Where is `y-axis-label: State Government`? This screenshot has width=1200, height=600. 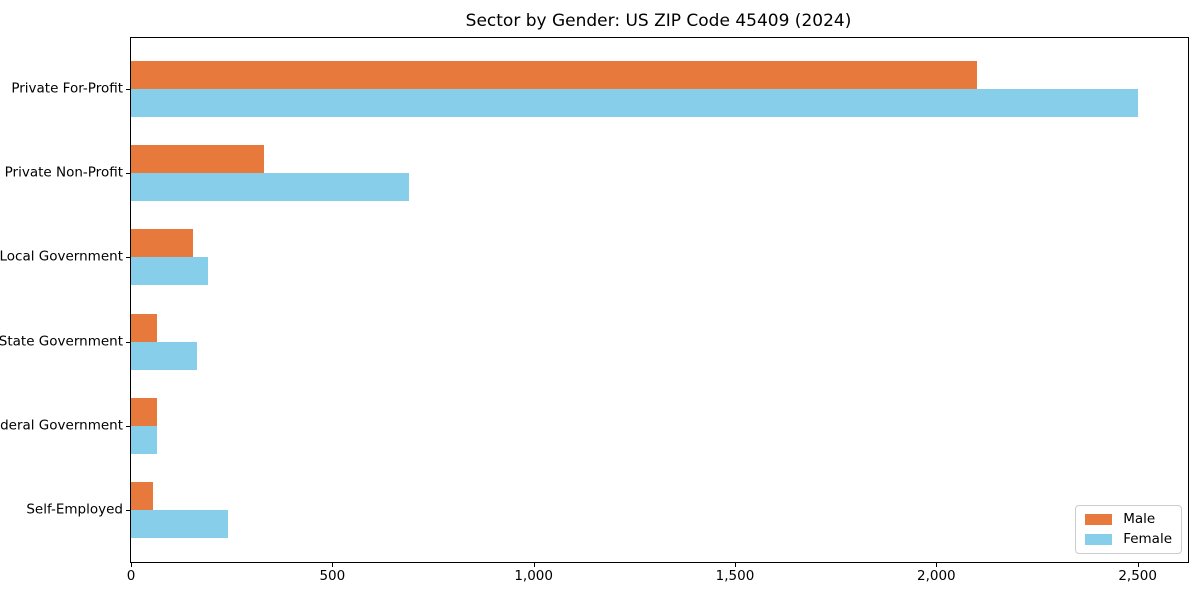 y-axis-label: State Government is located at coordinates (61, 340).